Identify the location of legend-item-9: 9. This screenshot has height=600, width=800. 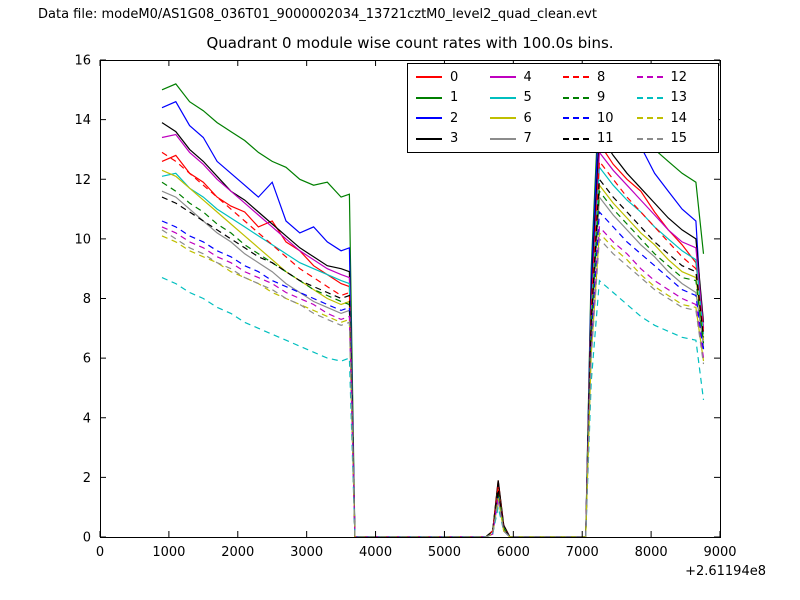
(600, 97).